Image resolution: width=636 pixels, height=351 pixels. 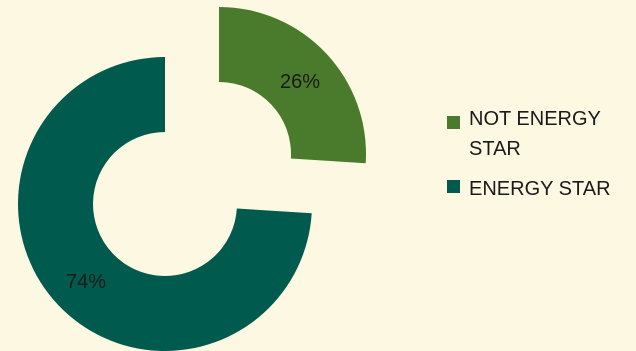 I want to click on legend-swatch-energy-star, so click(x=453, y=186).